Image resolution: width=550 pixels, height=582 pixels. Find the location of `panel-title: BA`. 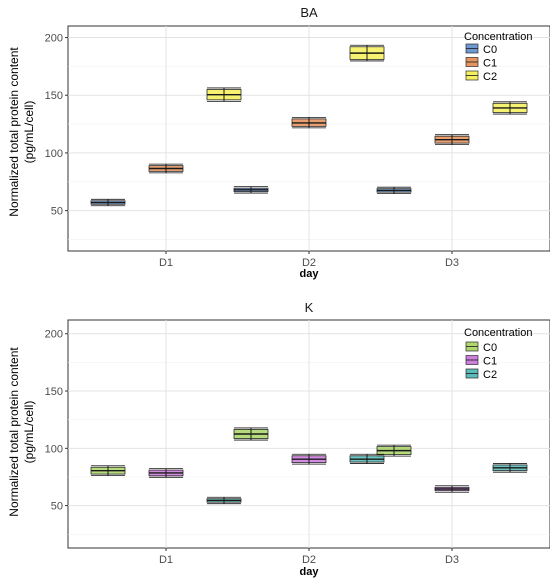

panel-title: BA is located at coordinates (309, 12).